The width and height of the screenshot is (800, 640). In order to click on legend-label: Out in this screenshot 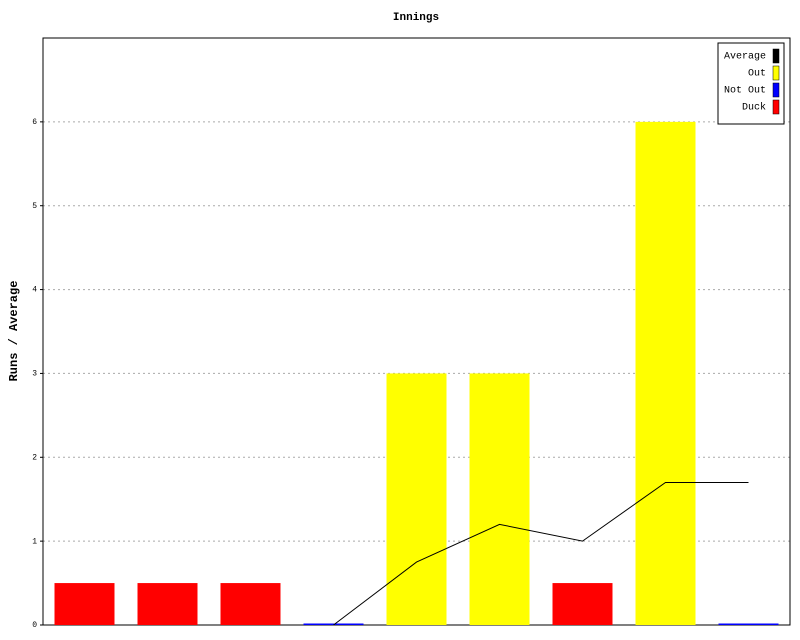, I will do `click(757, 74)`.